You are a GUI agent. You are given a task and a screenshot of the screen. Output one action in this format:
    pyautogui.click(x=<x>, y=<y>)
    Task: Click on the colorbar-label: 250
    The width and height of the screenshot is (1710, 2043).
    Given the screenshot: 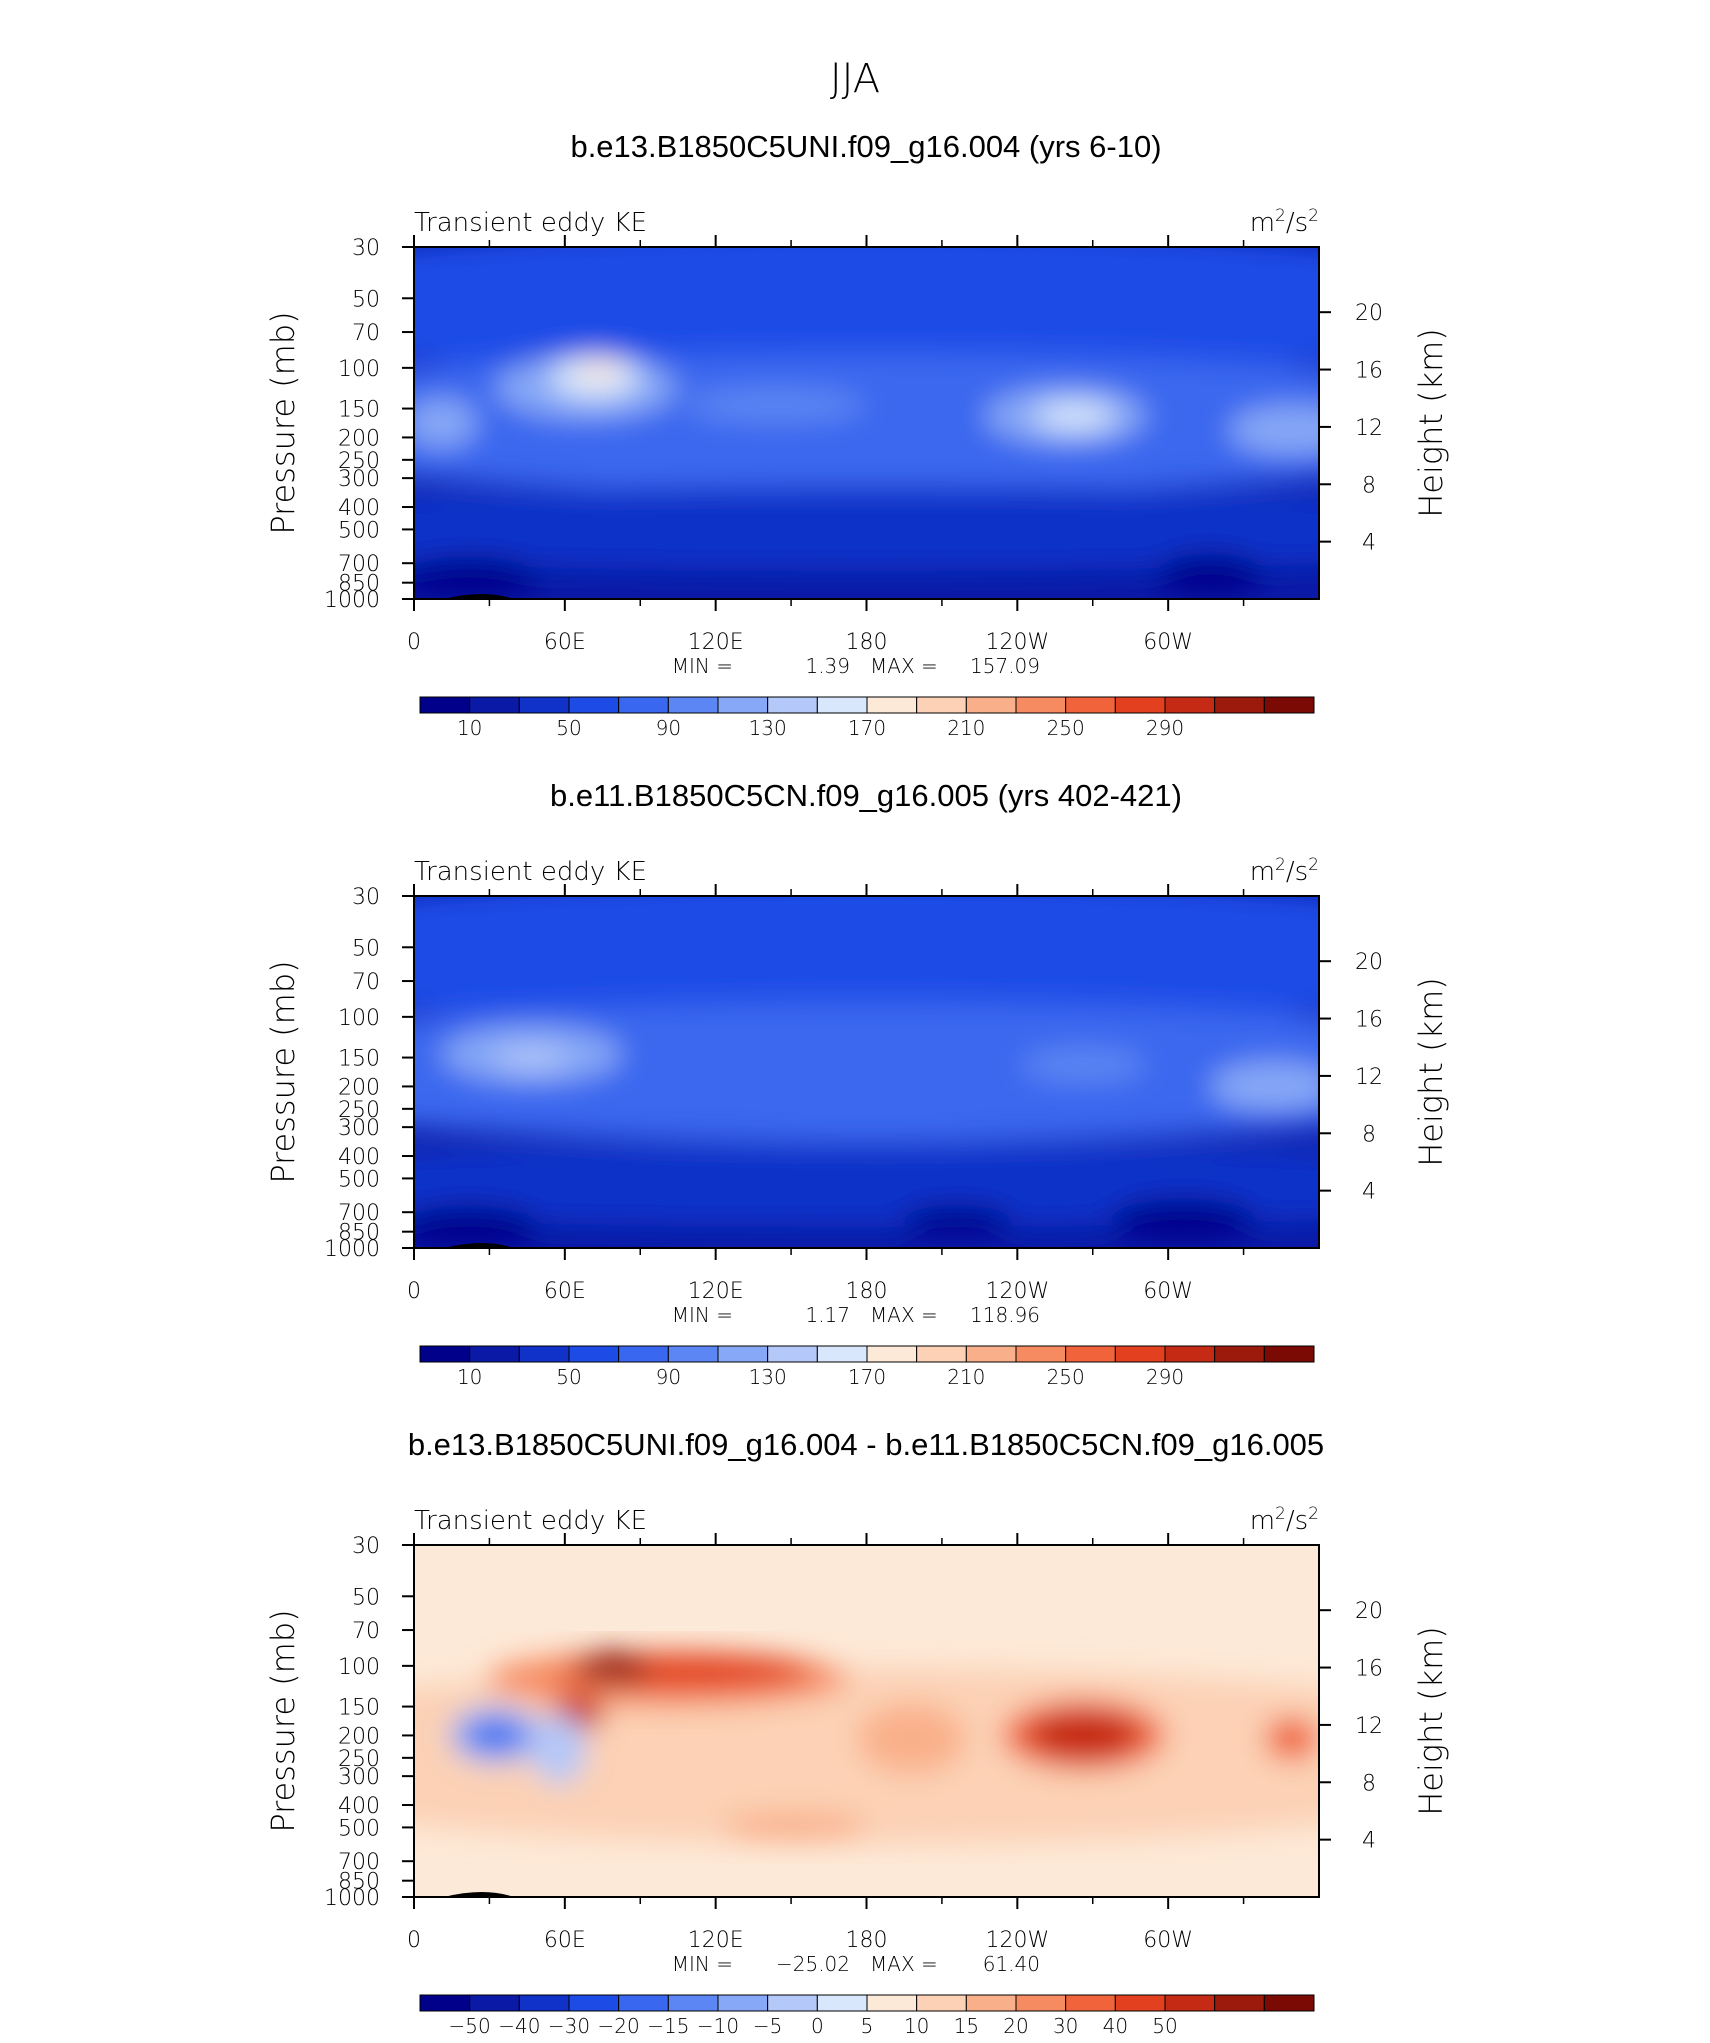 What is the action you would take?
    pyautogui.click(x=1066, y=1377)
    